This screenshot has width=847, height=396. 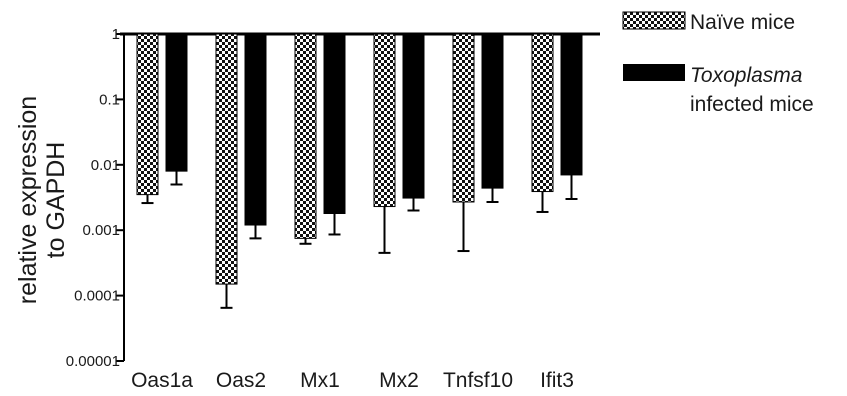 I want to click on x-tick-label: Oas2, so click(x=241, y=380).